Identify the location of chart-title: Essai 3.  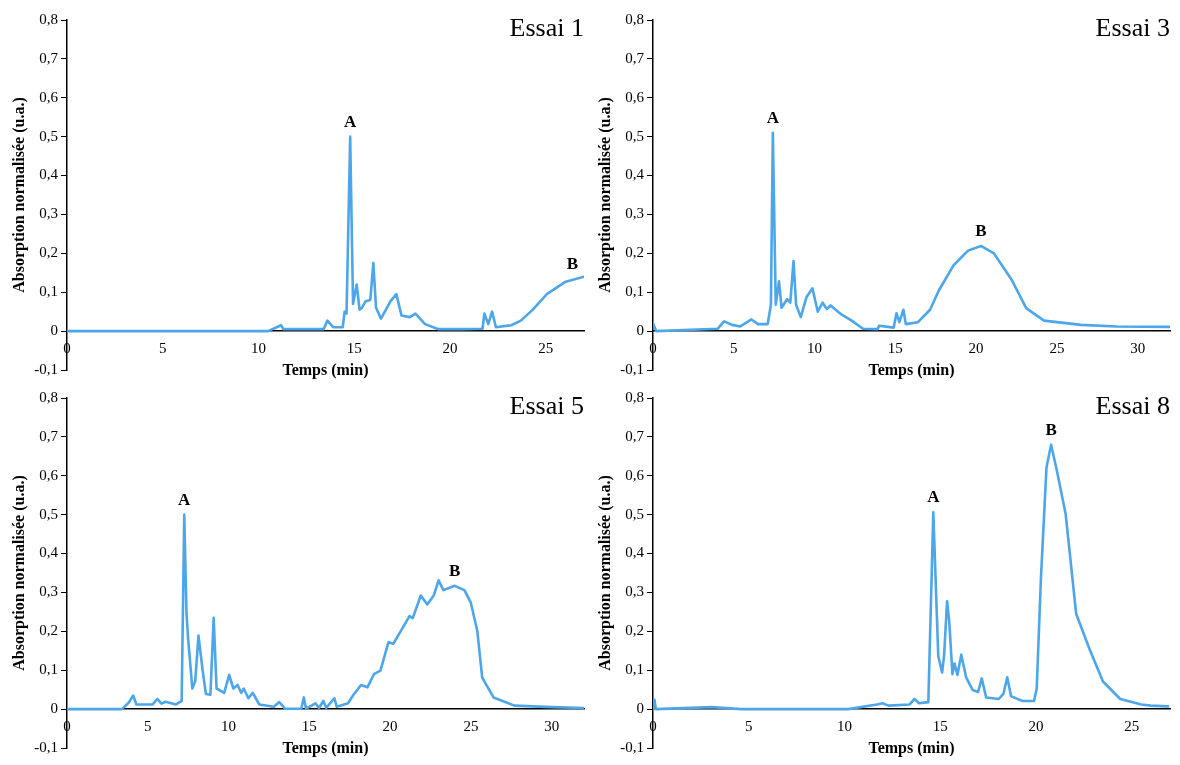
(1132, 27).